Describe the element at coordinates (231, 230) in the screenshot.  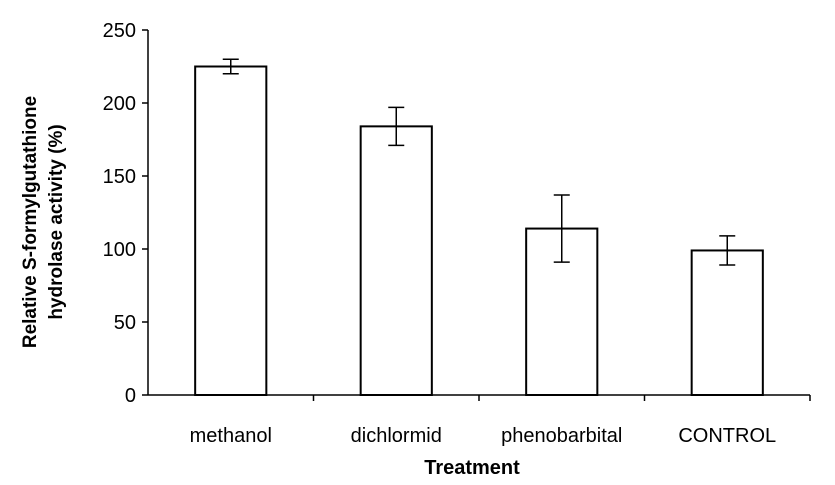
I see `bar-methanol` at that location.